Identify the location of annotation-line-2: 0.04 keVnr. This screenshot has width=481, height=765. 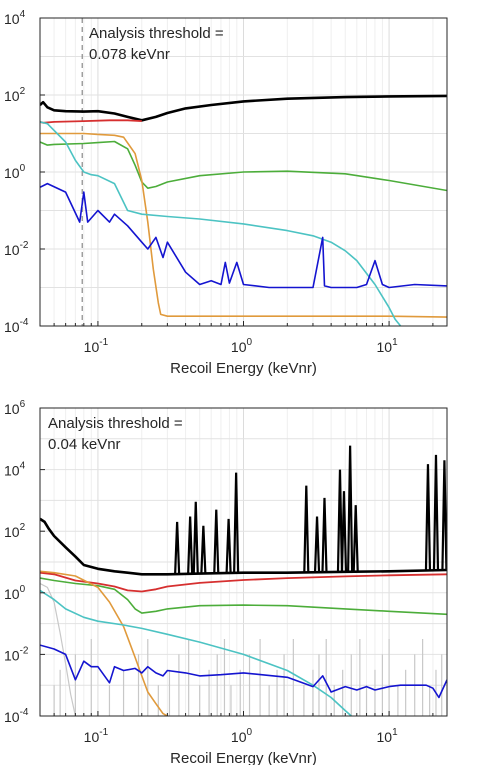
(84, 444).